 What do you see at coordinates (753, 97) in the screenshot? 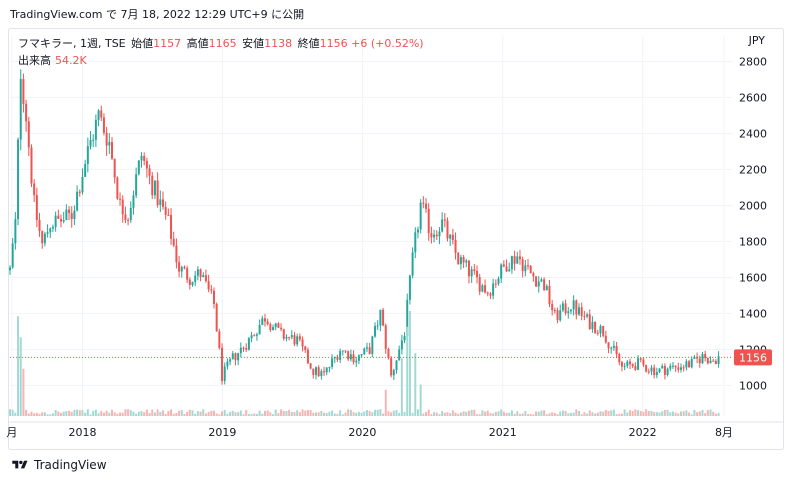
I see `y-tick-label: 2600` at bounding box center [753, 97].